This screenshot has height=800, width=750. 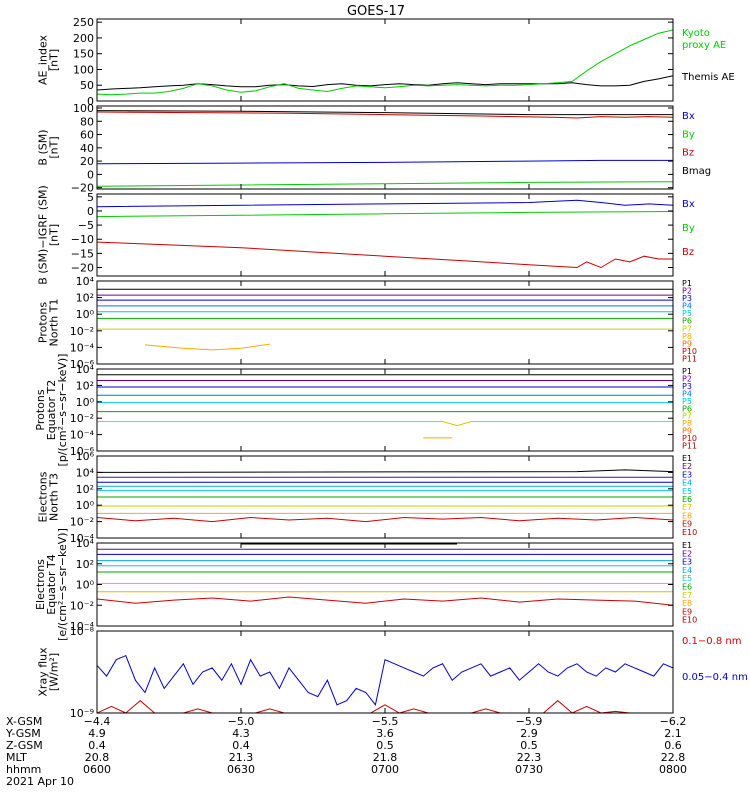 I want to click on y-tick-label: 5, so click(x=90, y=197).